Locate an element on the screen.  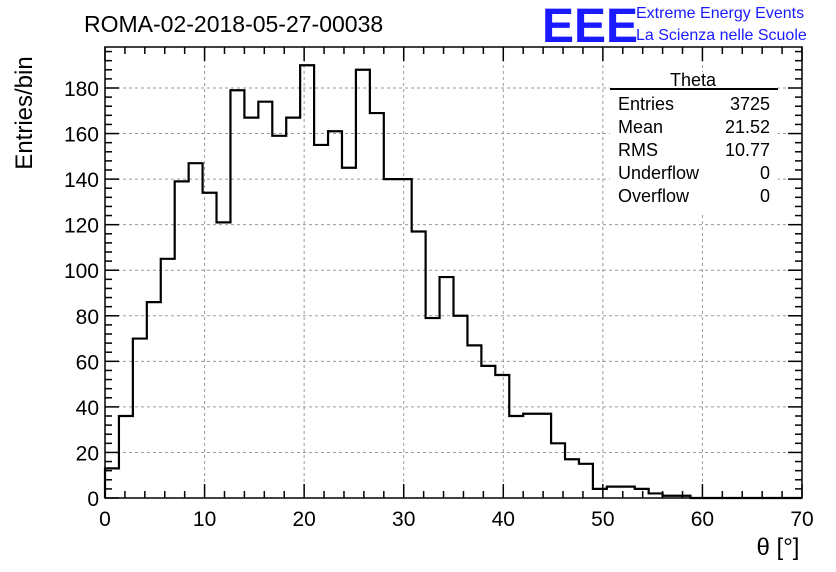
logo-line-1: Extreme Energy Events is located at coordinates (720, 13).